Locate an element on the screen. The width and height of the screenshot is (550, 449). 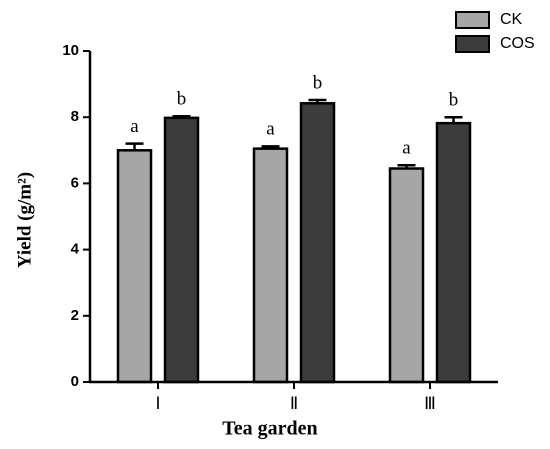
x-tick-label: Ⅱ is located at coordinates (294, 403).